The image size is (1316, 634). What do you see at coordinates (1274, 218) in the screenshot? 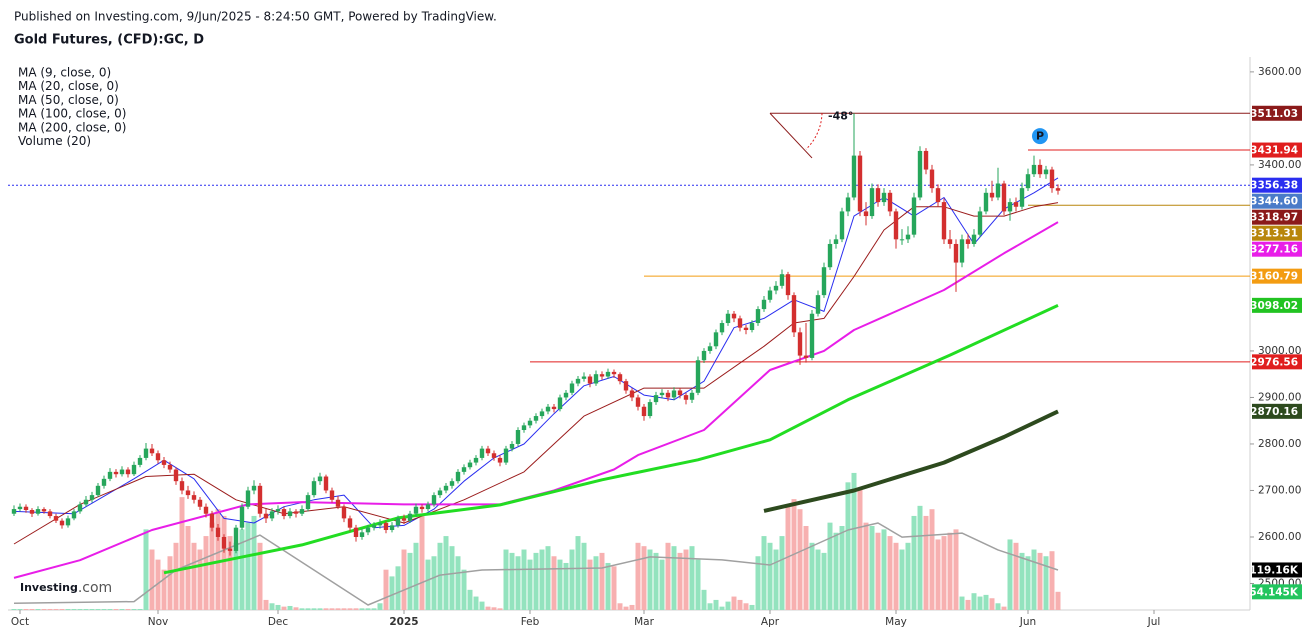
I see `price-label-label: 3318.97` at bounding box center [1274, 218].